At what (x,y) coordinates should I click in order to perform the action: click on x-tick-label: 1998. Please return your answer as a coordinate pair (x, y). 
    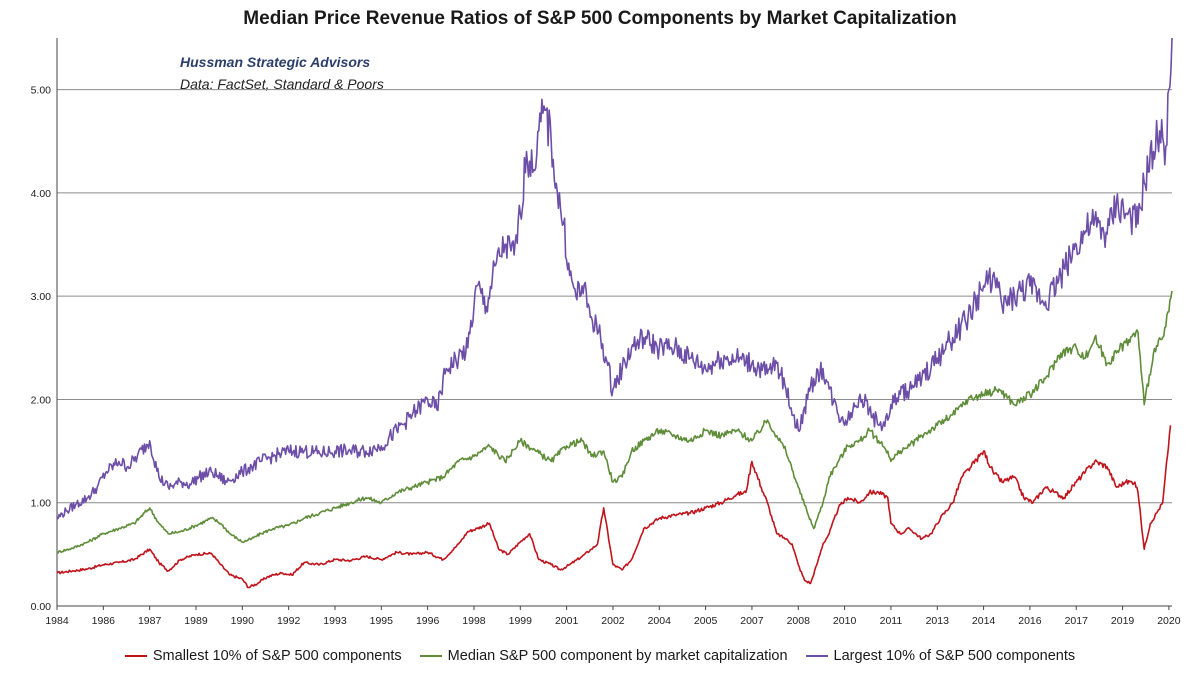
    Looking at the image, I should click on (474, 621).